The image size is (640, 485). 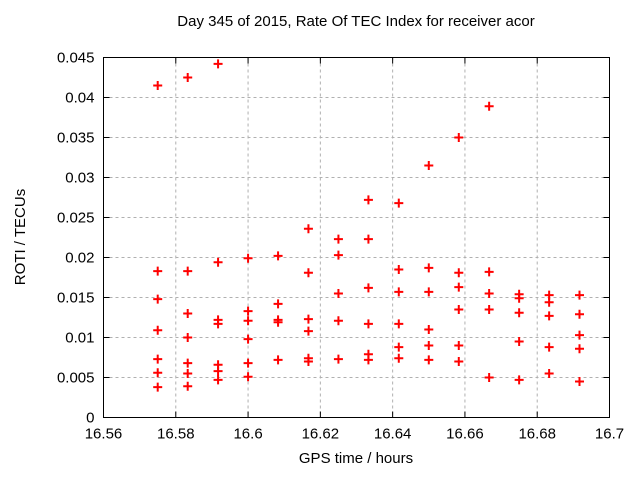 What do you see at coordinates (79, 338) in the screenshot?
I see `y-tick-label: 0.01` at bounding box center [79, 338].